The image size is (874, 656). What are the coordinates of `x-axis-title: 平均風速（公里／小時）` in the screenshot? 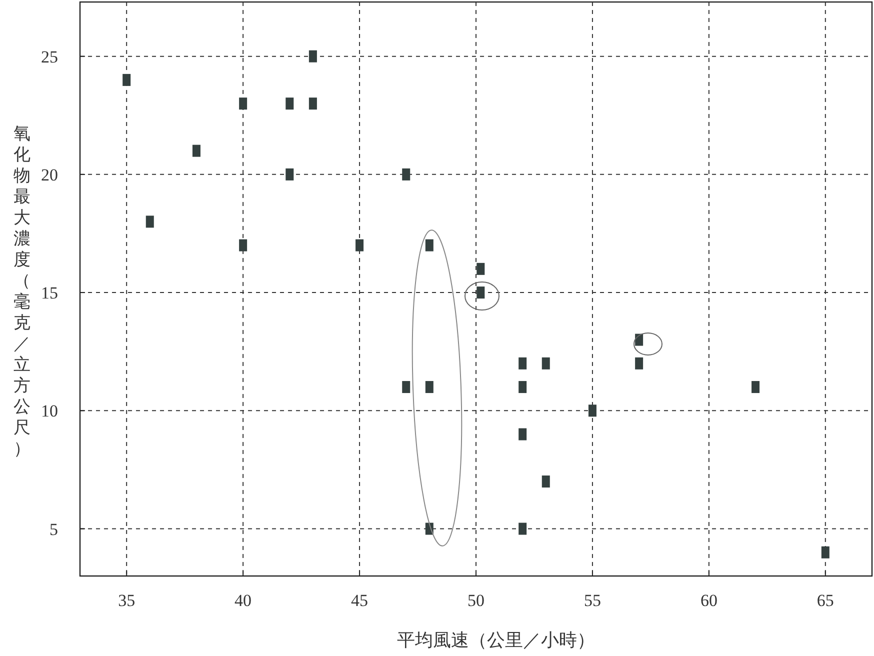 It's located at (496, 640).